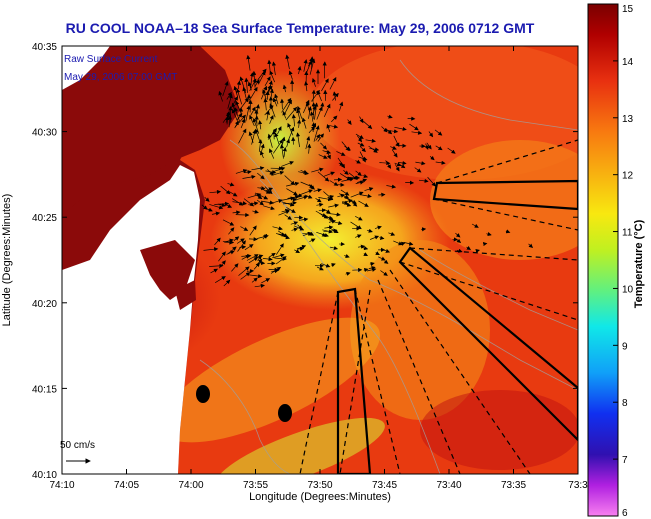 This screenshot has height=519, width=651. What do you see at coordinates (44, 475) in the screenshot?
I see `y-tick-label: 40:10` at bounding box center [44, 475].